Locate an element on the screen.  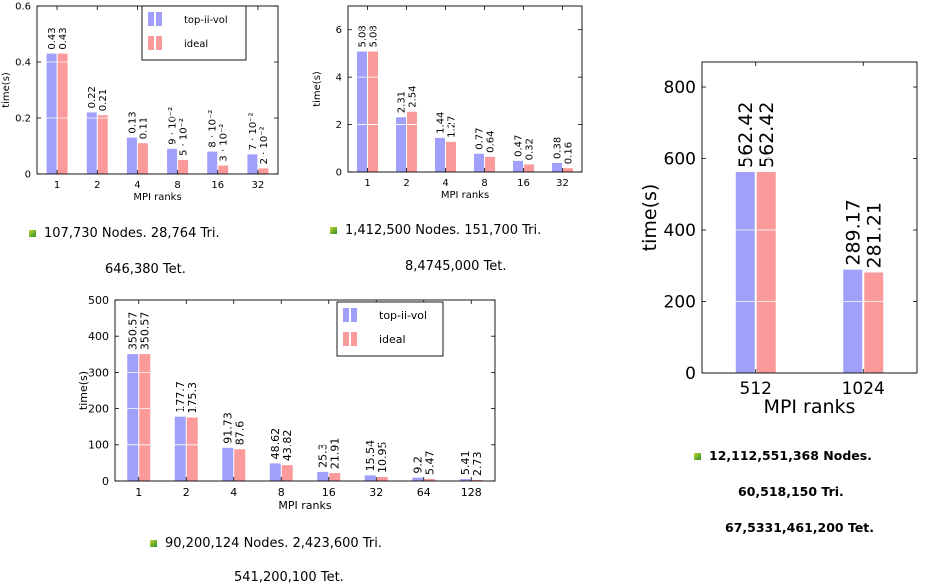
data-label: 2 · 10⁻² is located at coordinates (264, 145).